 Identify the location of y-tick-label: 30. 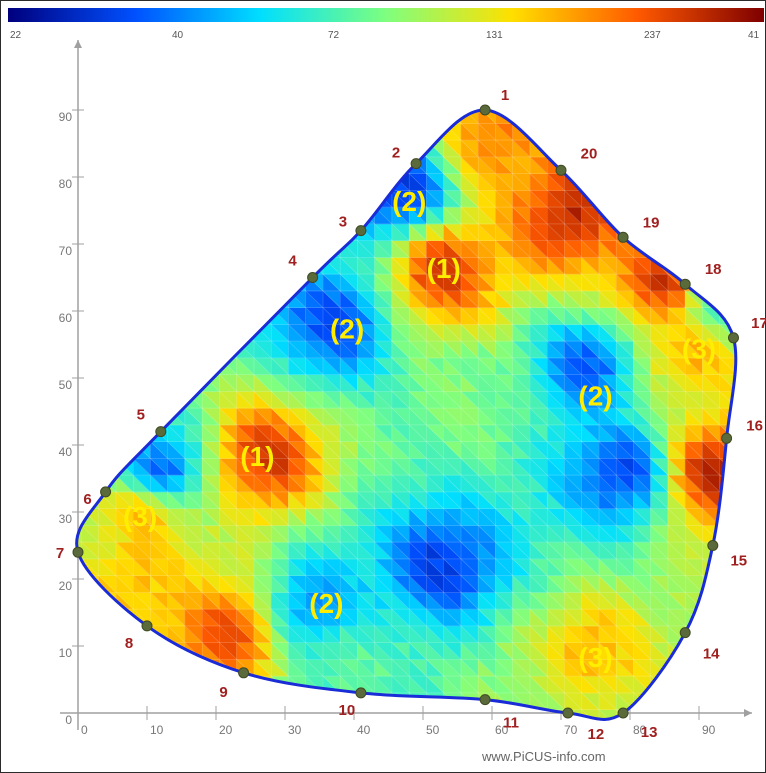
(66, 519).